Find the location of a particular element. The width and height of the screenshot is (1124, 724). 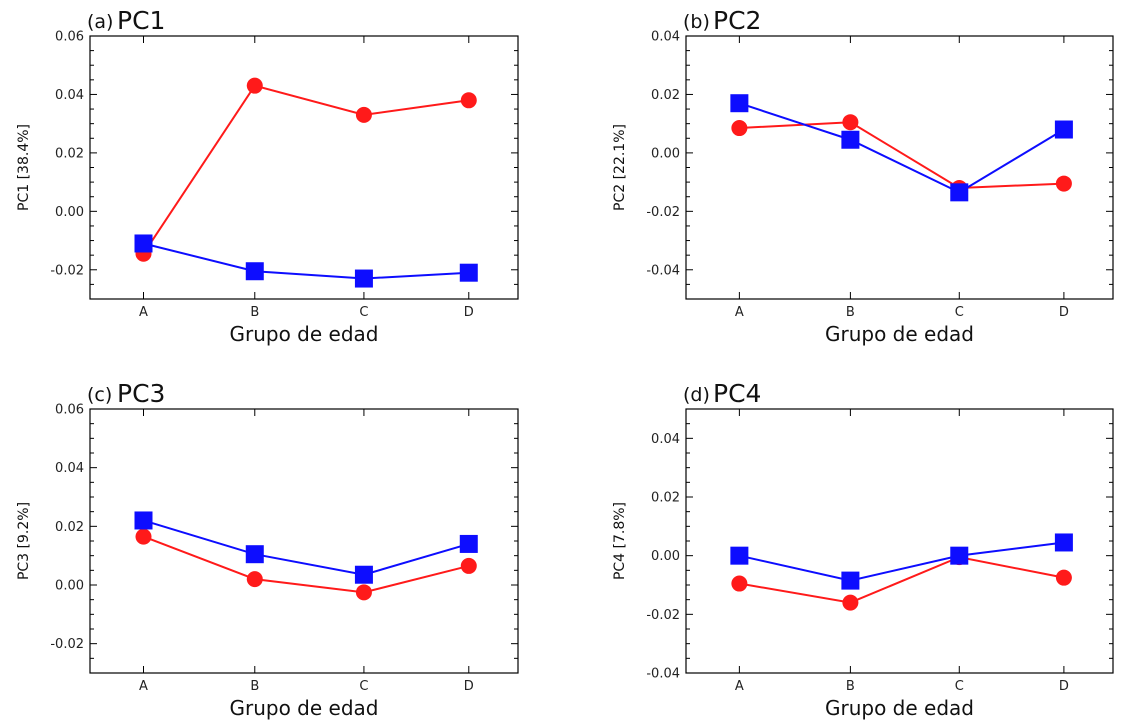

y-axis-label: PC3 [9.2%] is located at coordinates (24, 541).